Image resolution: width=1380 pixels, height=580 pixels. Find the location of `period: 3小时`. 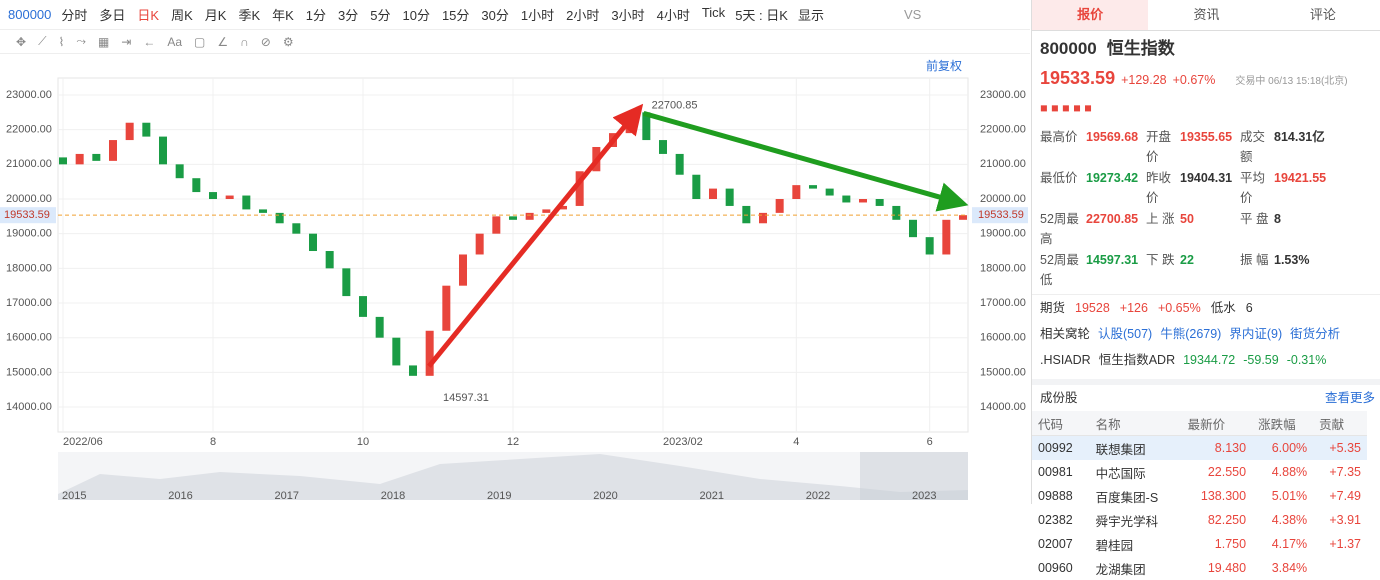

period: 3小时 is located at coordinates (628, 15).